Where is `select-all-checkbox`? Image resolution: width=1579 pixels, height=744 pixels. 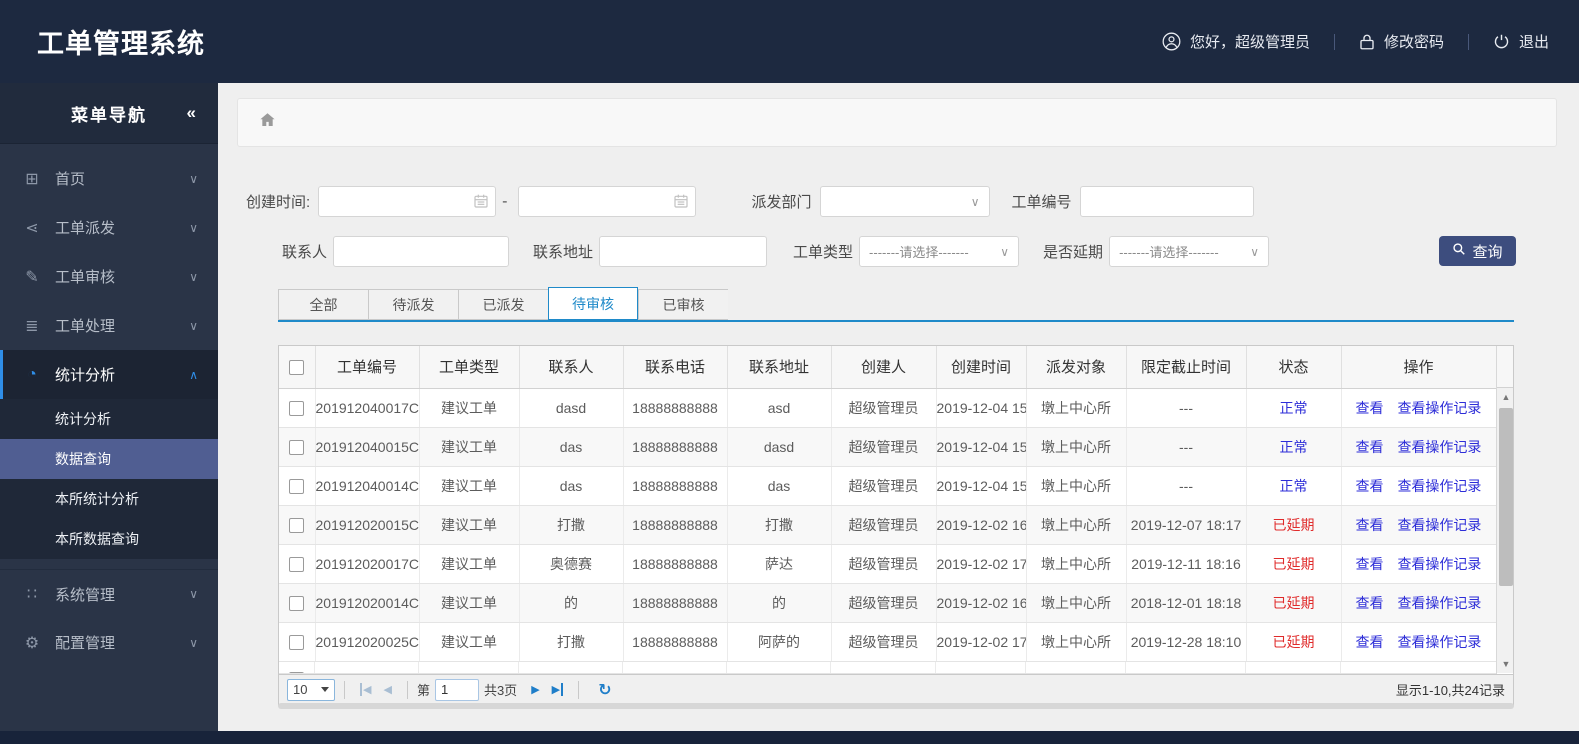 select-all-checkbox is located at coordinates (297, 367).